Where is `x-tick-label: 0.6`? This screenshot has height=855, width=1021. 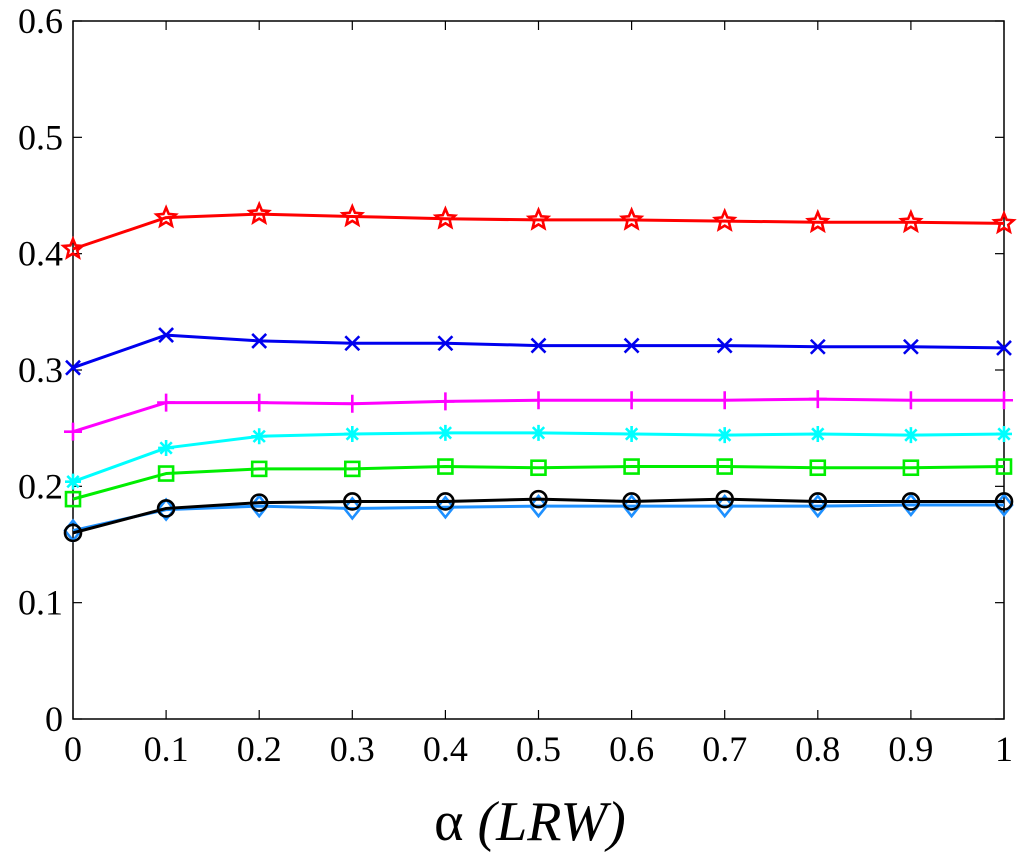 x-tick-label: 0.6 is located at coordinates (631, 749).